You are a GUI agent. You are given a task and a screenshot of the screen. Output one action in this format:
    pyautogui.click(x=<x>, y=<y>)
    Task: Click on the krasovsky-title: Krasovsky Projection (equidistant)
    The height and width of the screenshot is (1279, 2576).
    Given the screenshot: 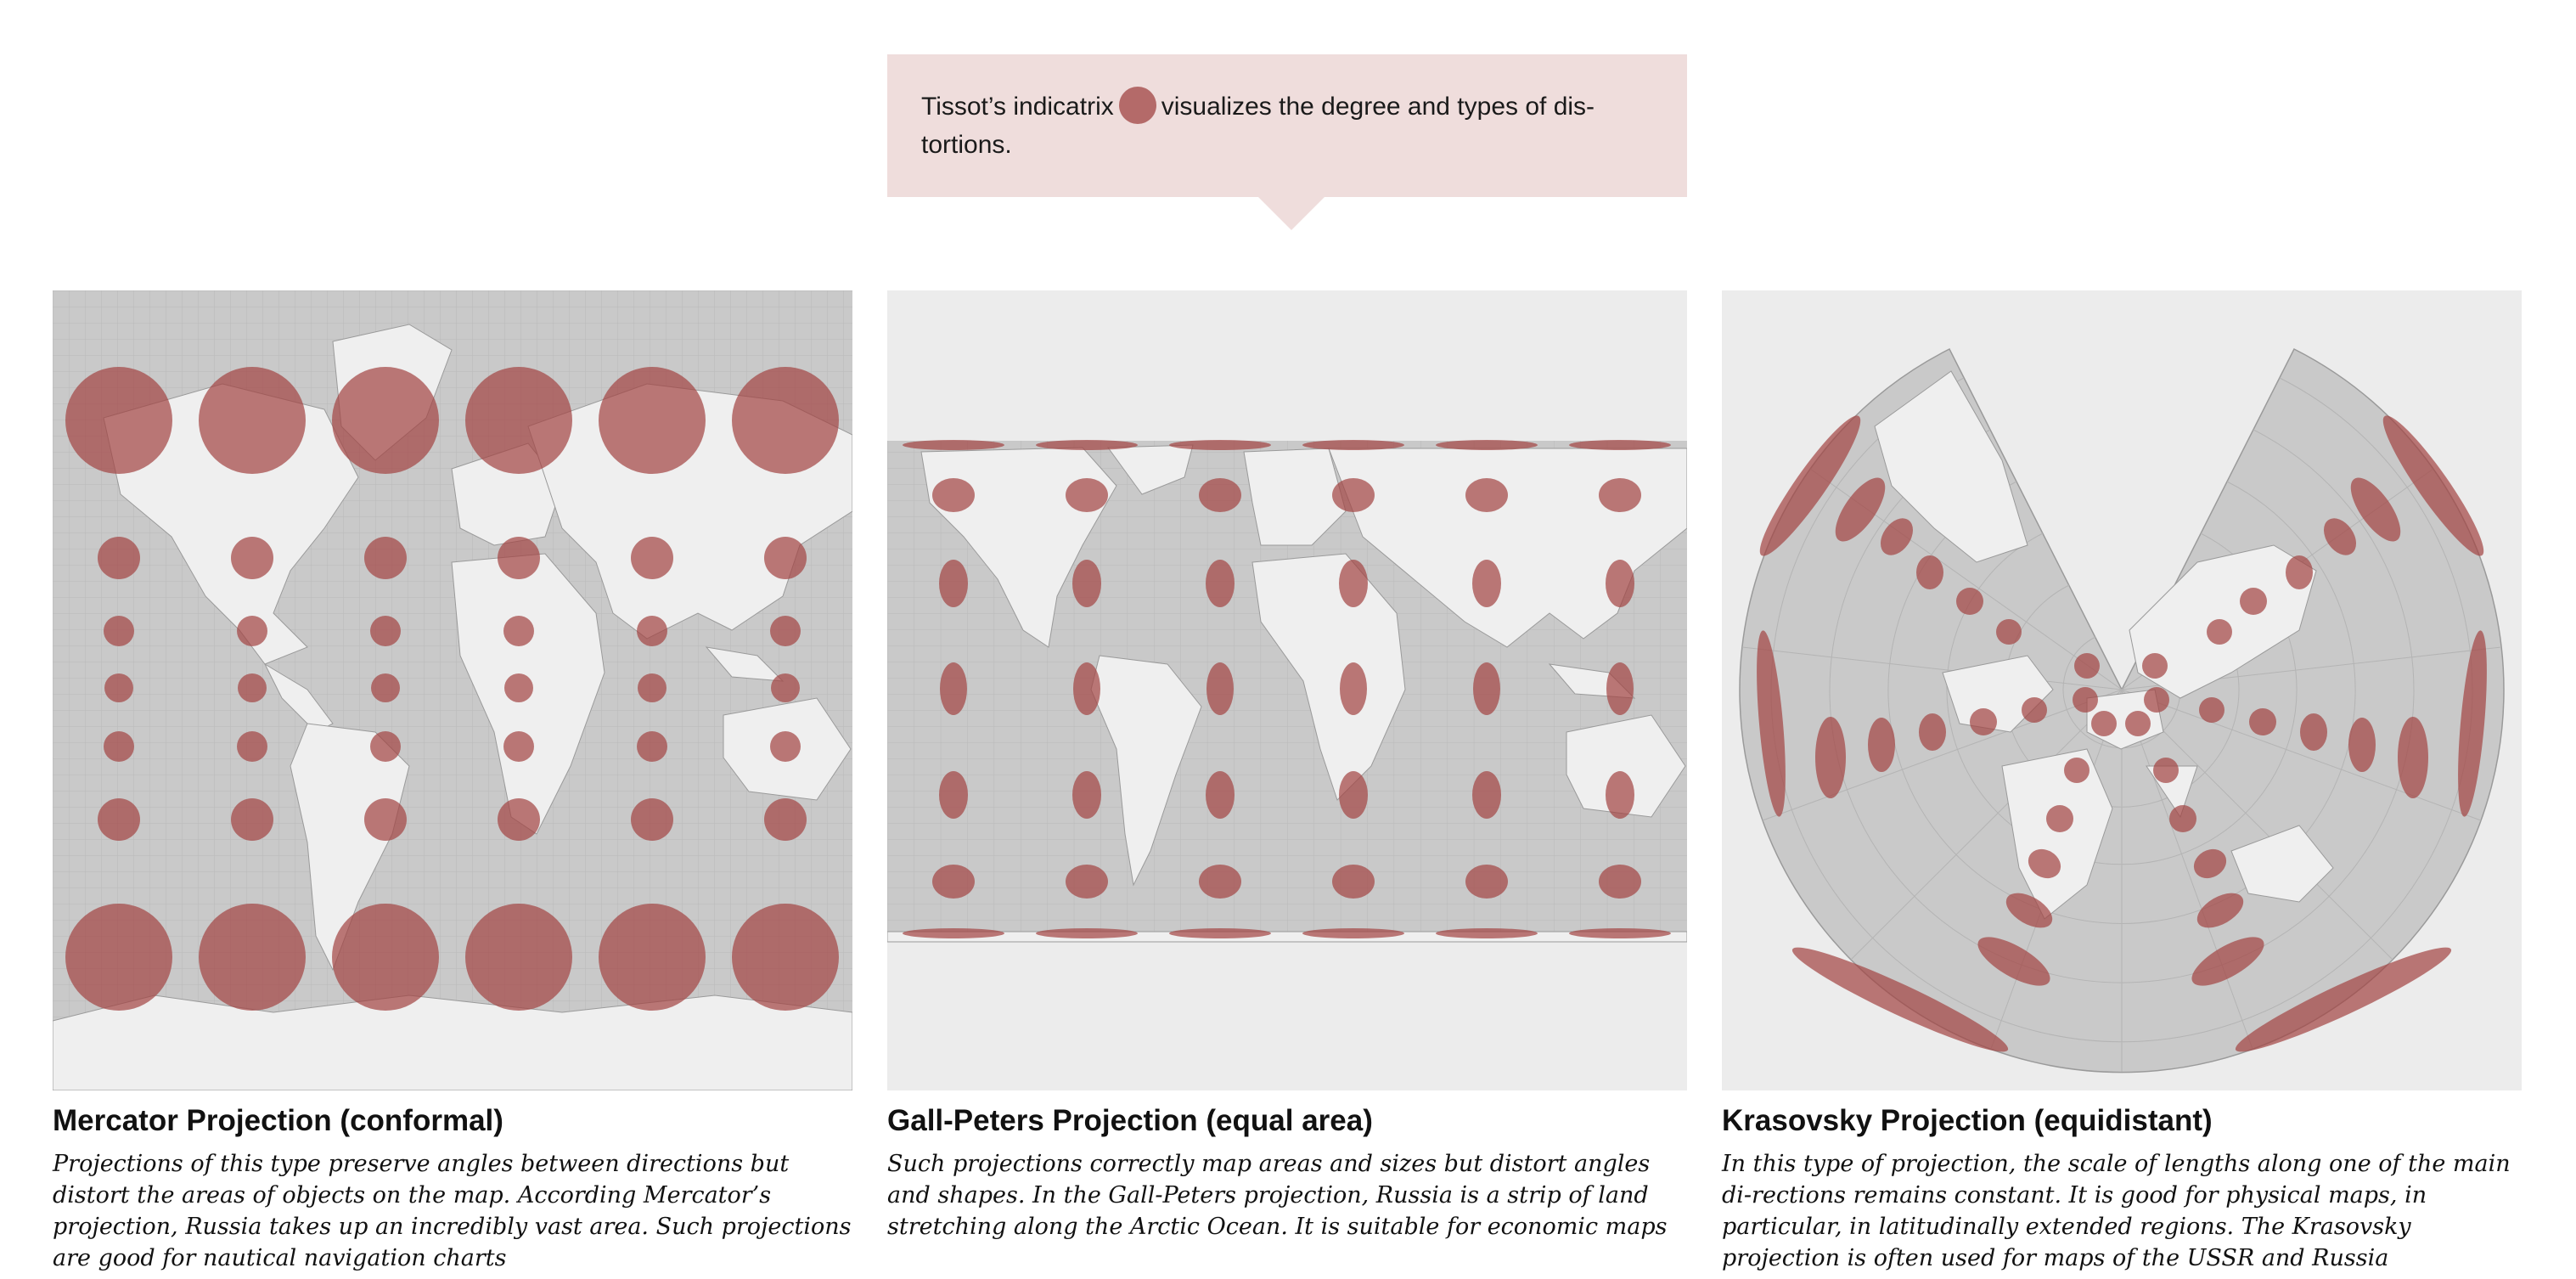 What is the action you would take?
    pyautogui.click(x=1967, y=1120)
    